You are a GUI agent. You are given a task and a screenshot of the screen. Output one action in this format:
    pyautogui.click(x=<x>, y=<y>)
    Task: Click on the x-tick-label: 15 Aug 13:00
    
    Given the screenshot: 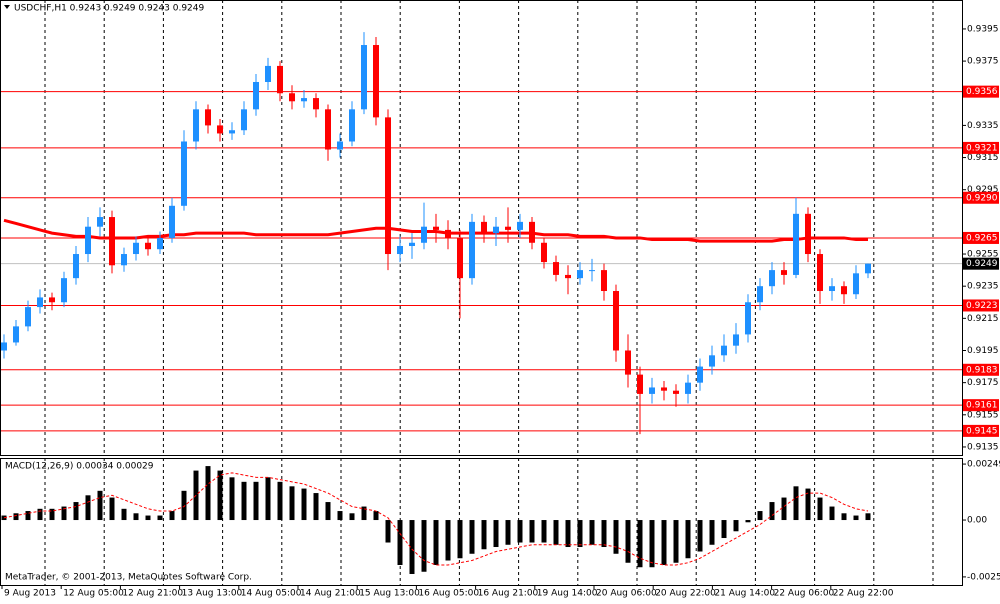 What is the action you would take?
    pyautogui.click(x=389, y=594)
    